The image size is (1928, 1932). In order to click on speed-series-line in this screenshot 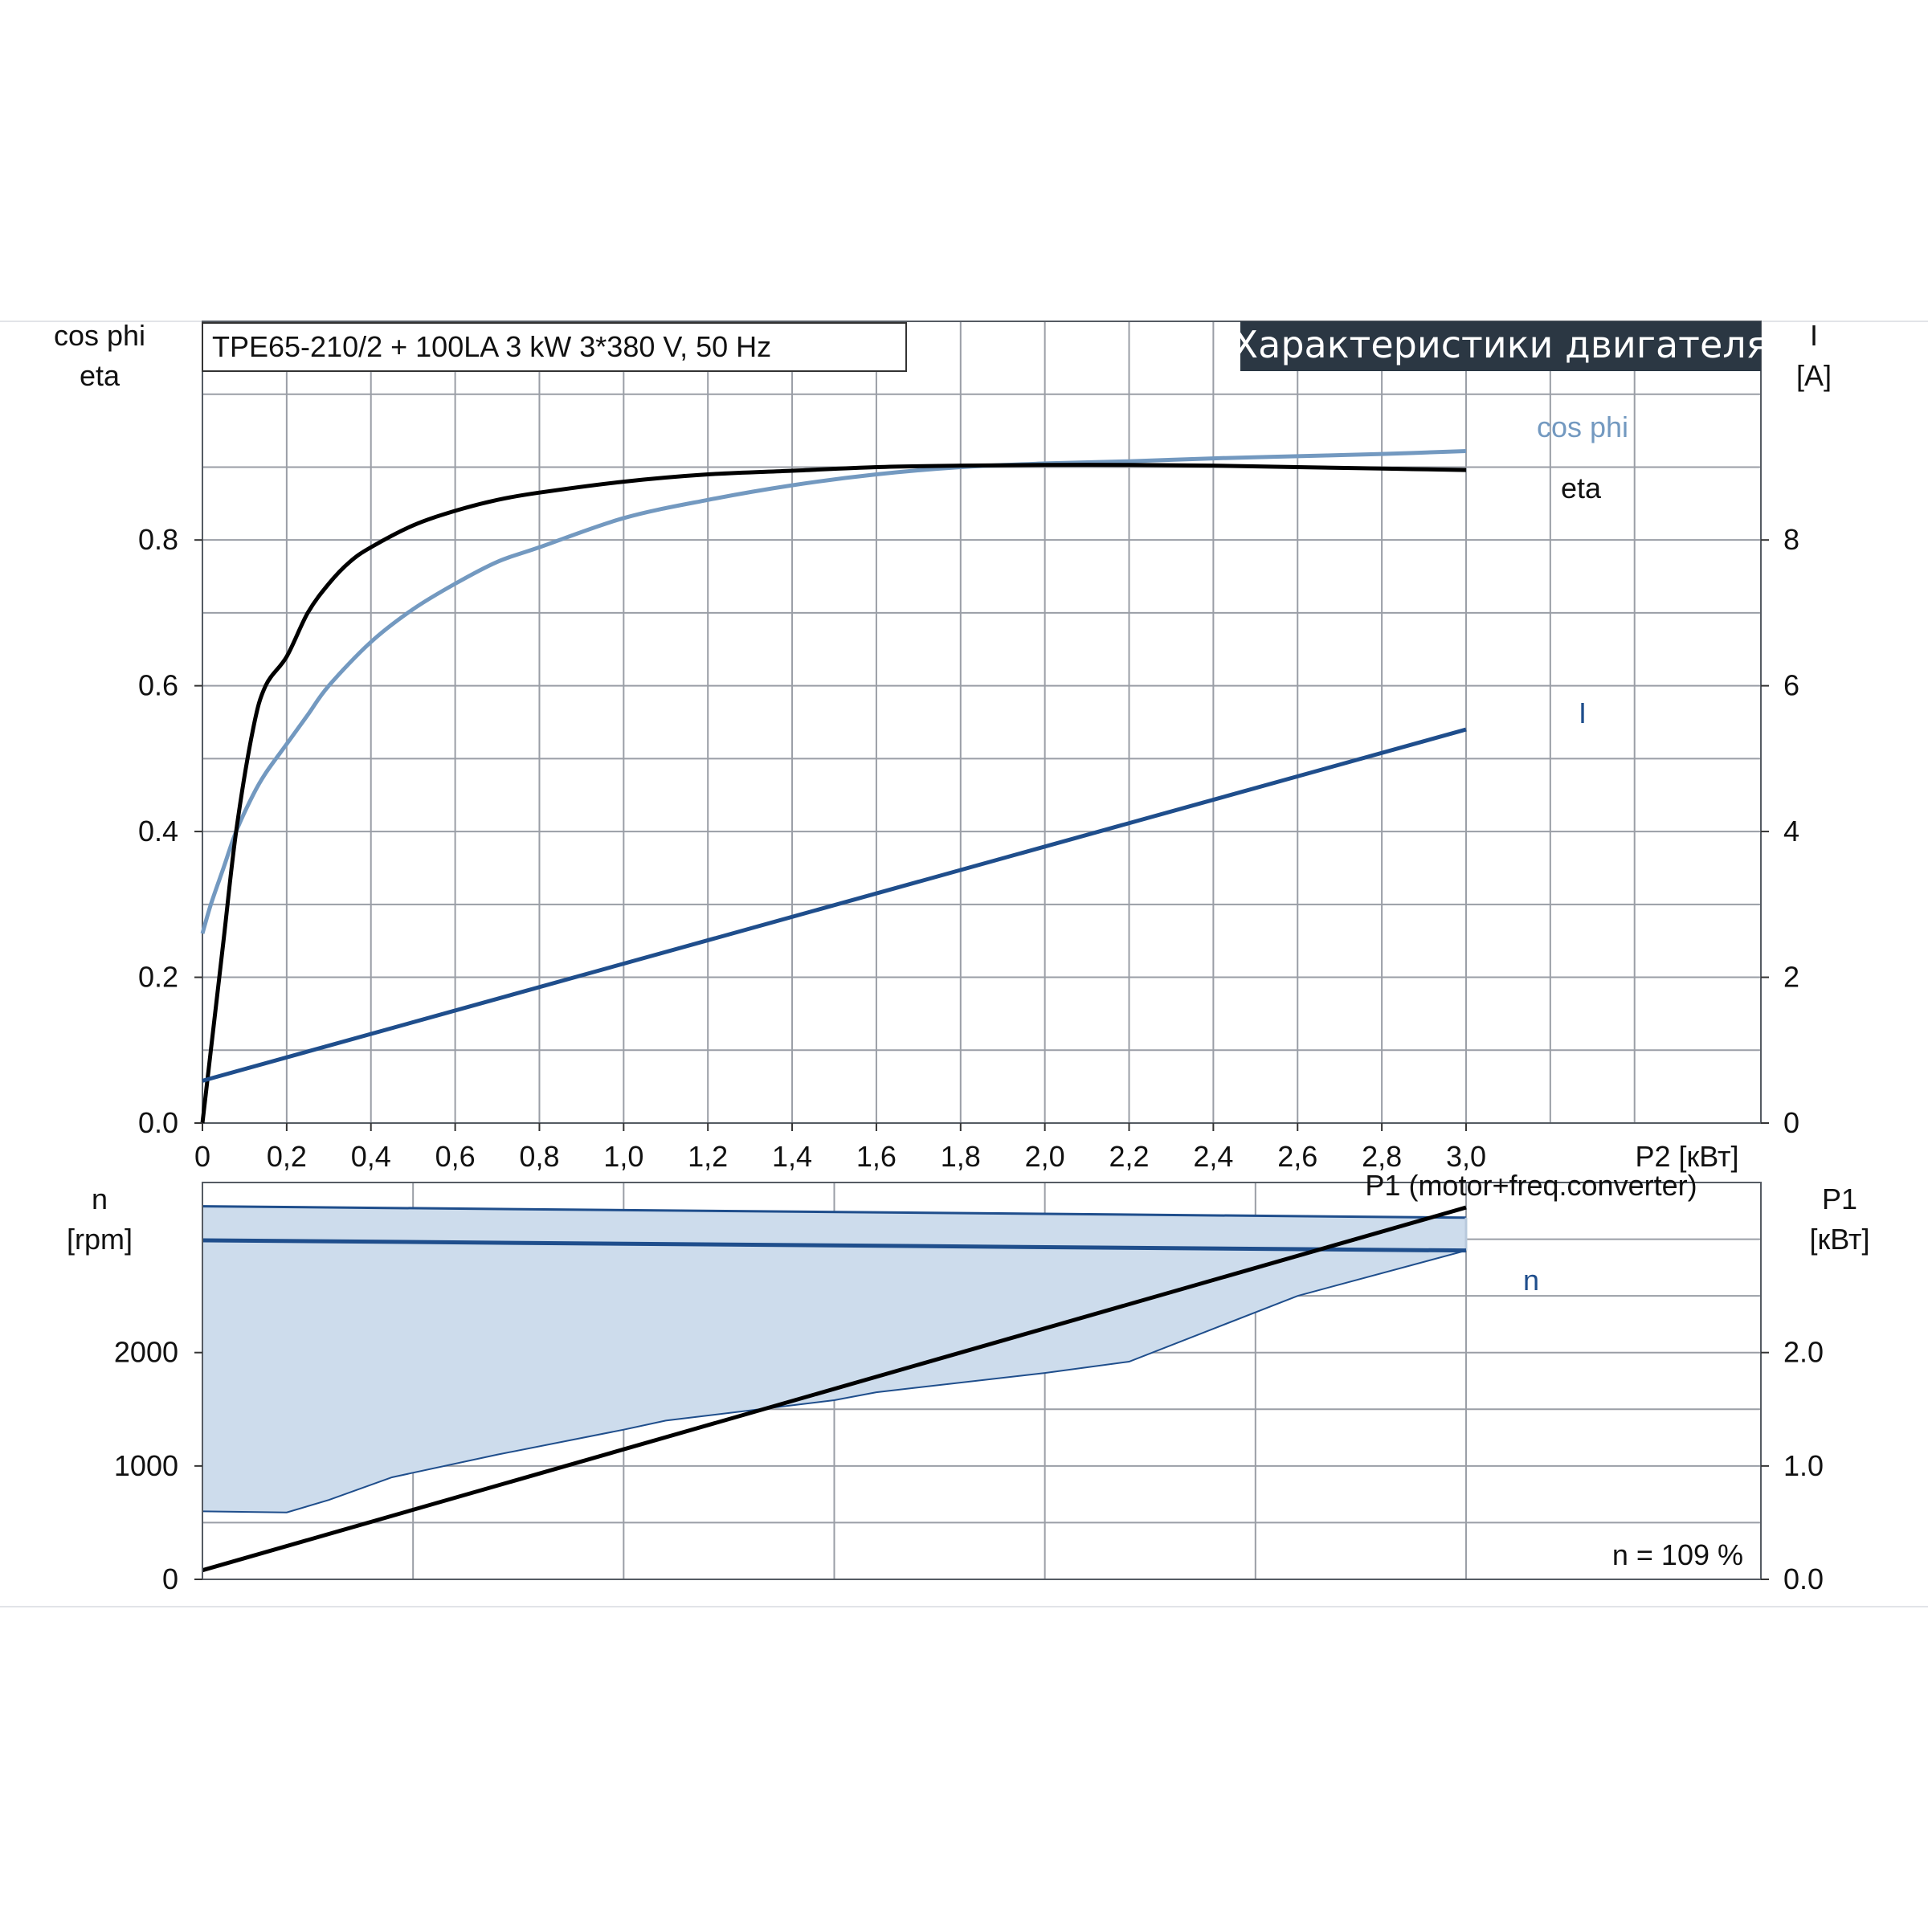, I will do `click(834, 1246)`.